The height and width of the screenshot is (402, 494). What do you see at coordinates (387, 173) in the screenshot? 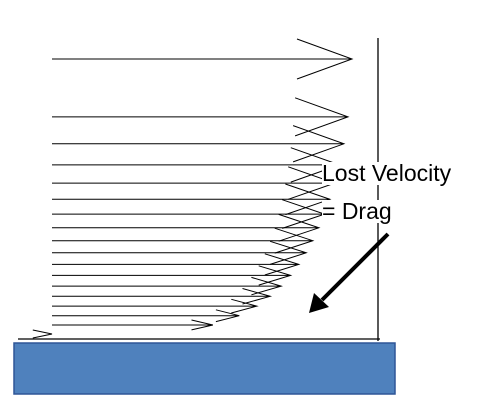
I see `lost-velocity-label: Lost Velocity` at bounding box center [387, 173].